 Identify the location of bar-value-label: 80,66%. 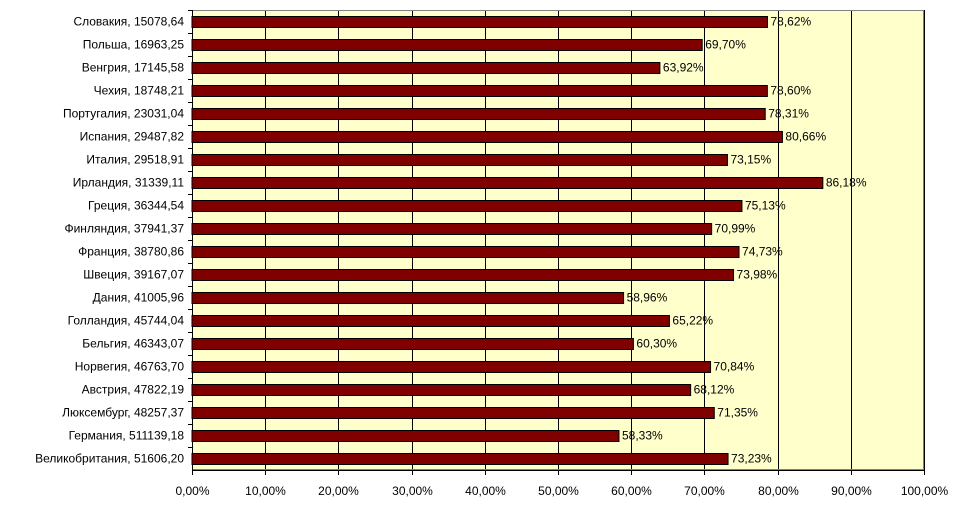
(805, 137).